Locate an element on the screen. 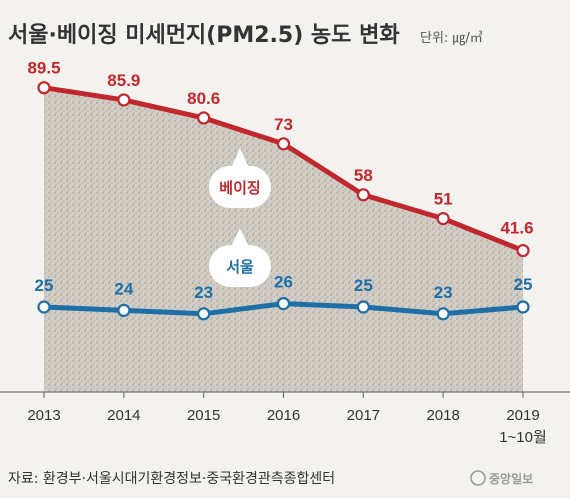  unit-label: 단위: ㎍/㎥ is located at coordinates (451, 38).